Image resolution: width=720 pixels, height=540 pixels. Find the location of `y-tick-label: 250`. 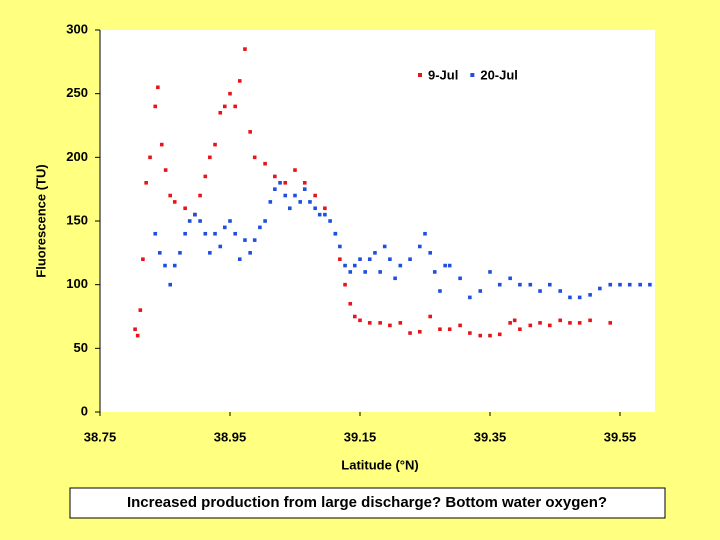

y-tick-label: 250 is located at coordinates (77, 92).